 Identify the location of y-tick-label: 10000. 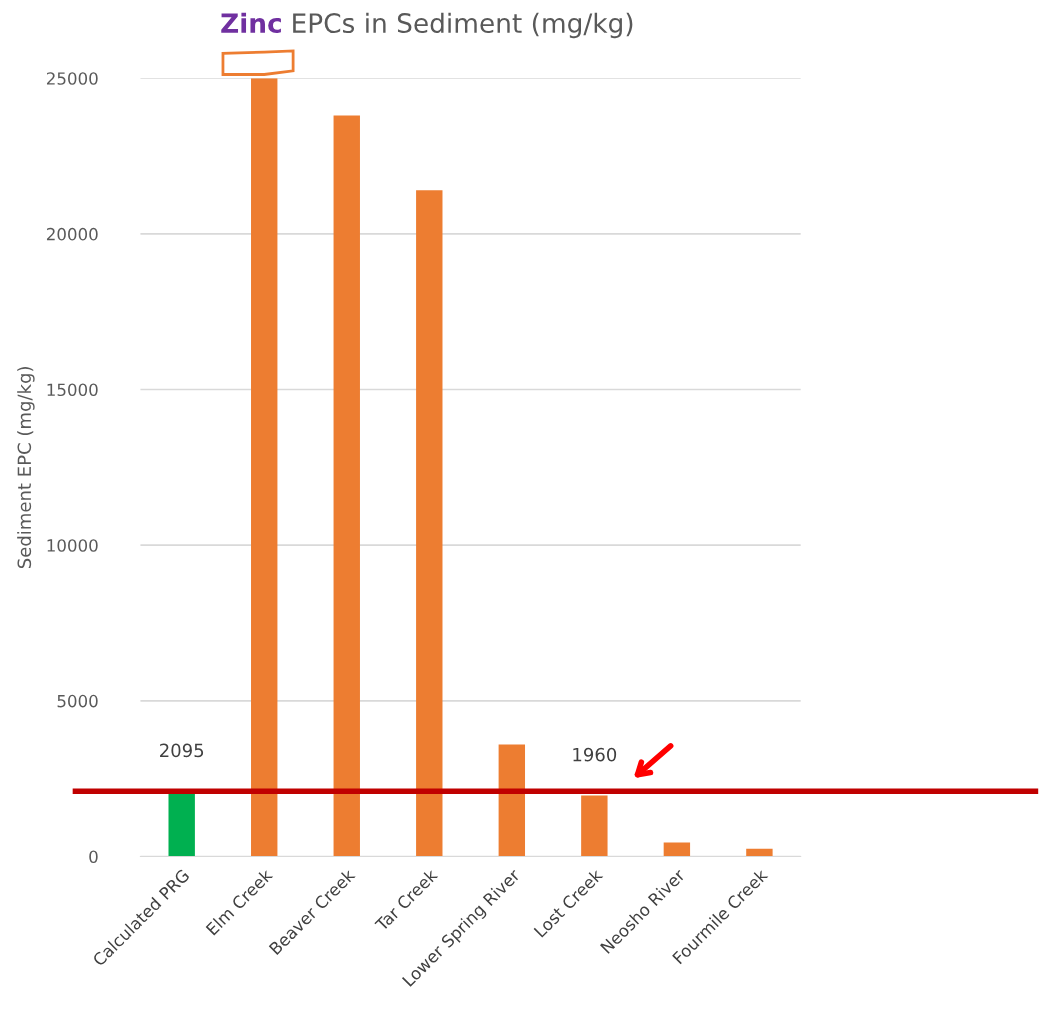
(72, 545).